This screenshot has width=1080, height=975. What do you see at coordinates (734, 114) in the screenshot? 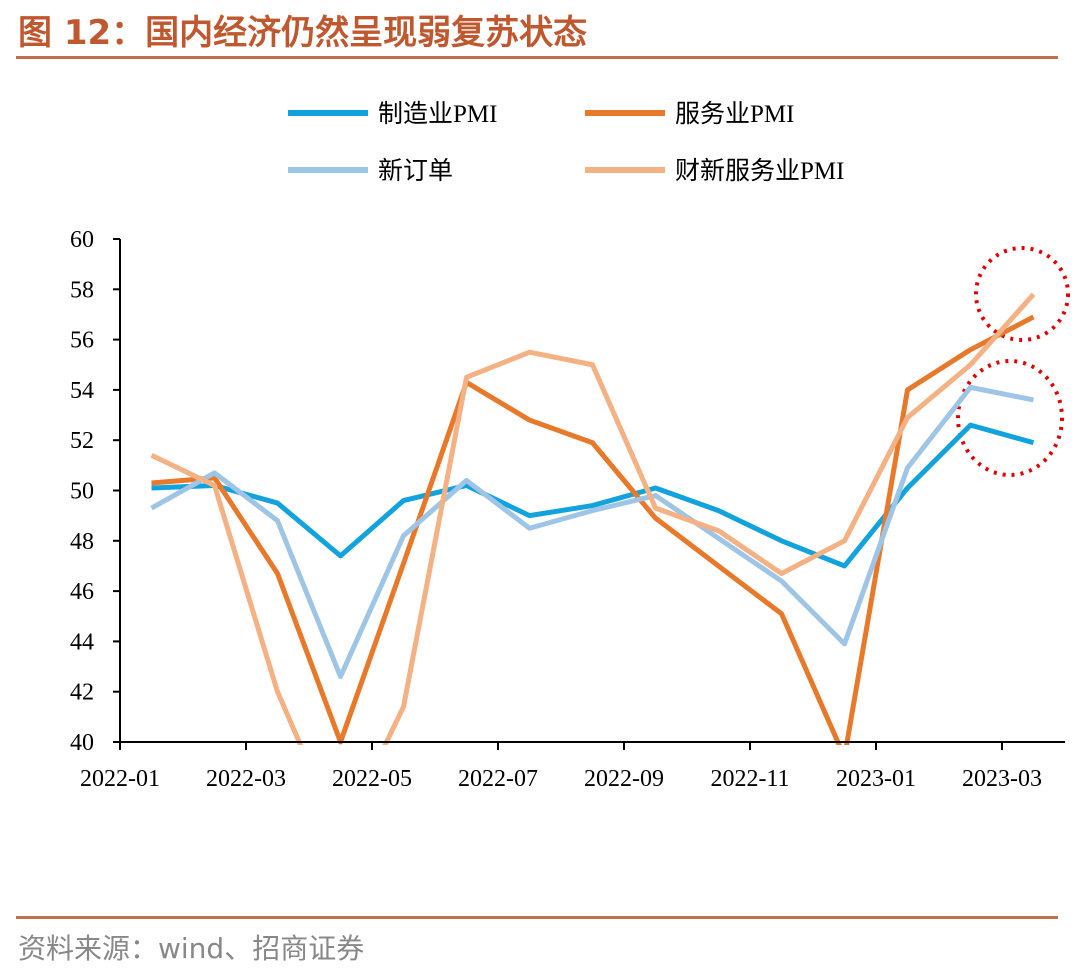
I see `legend-label: 服务业PMI` at bounding box center [734, 114].